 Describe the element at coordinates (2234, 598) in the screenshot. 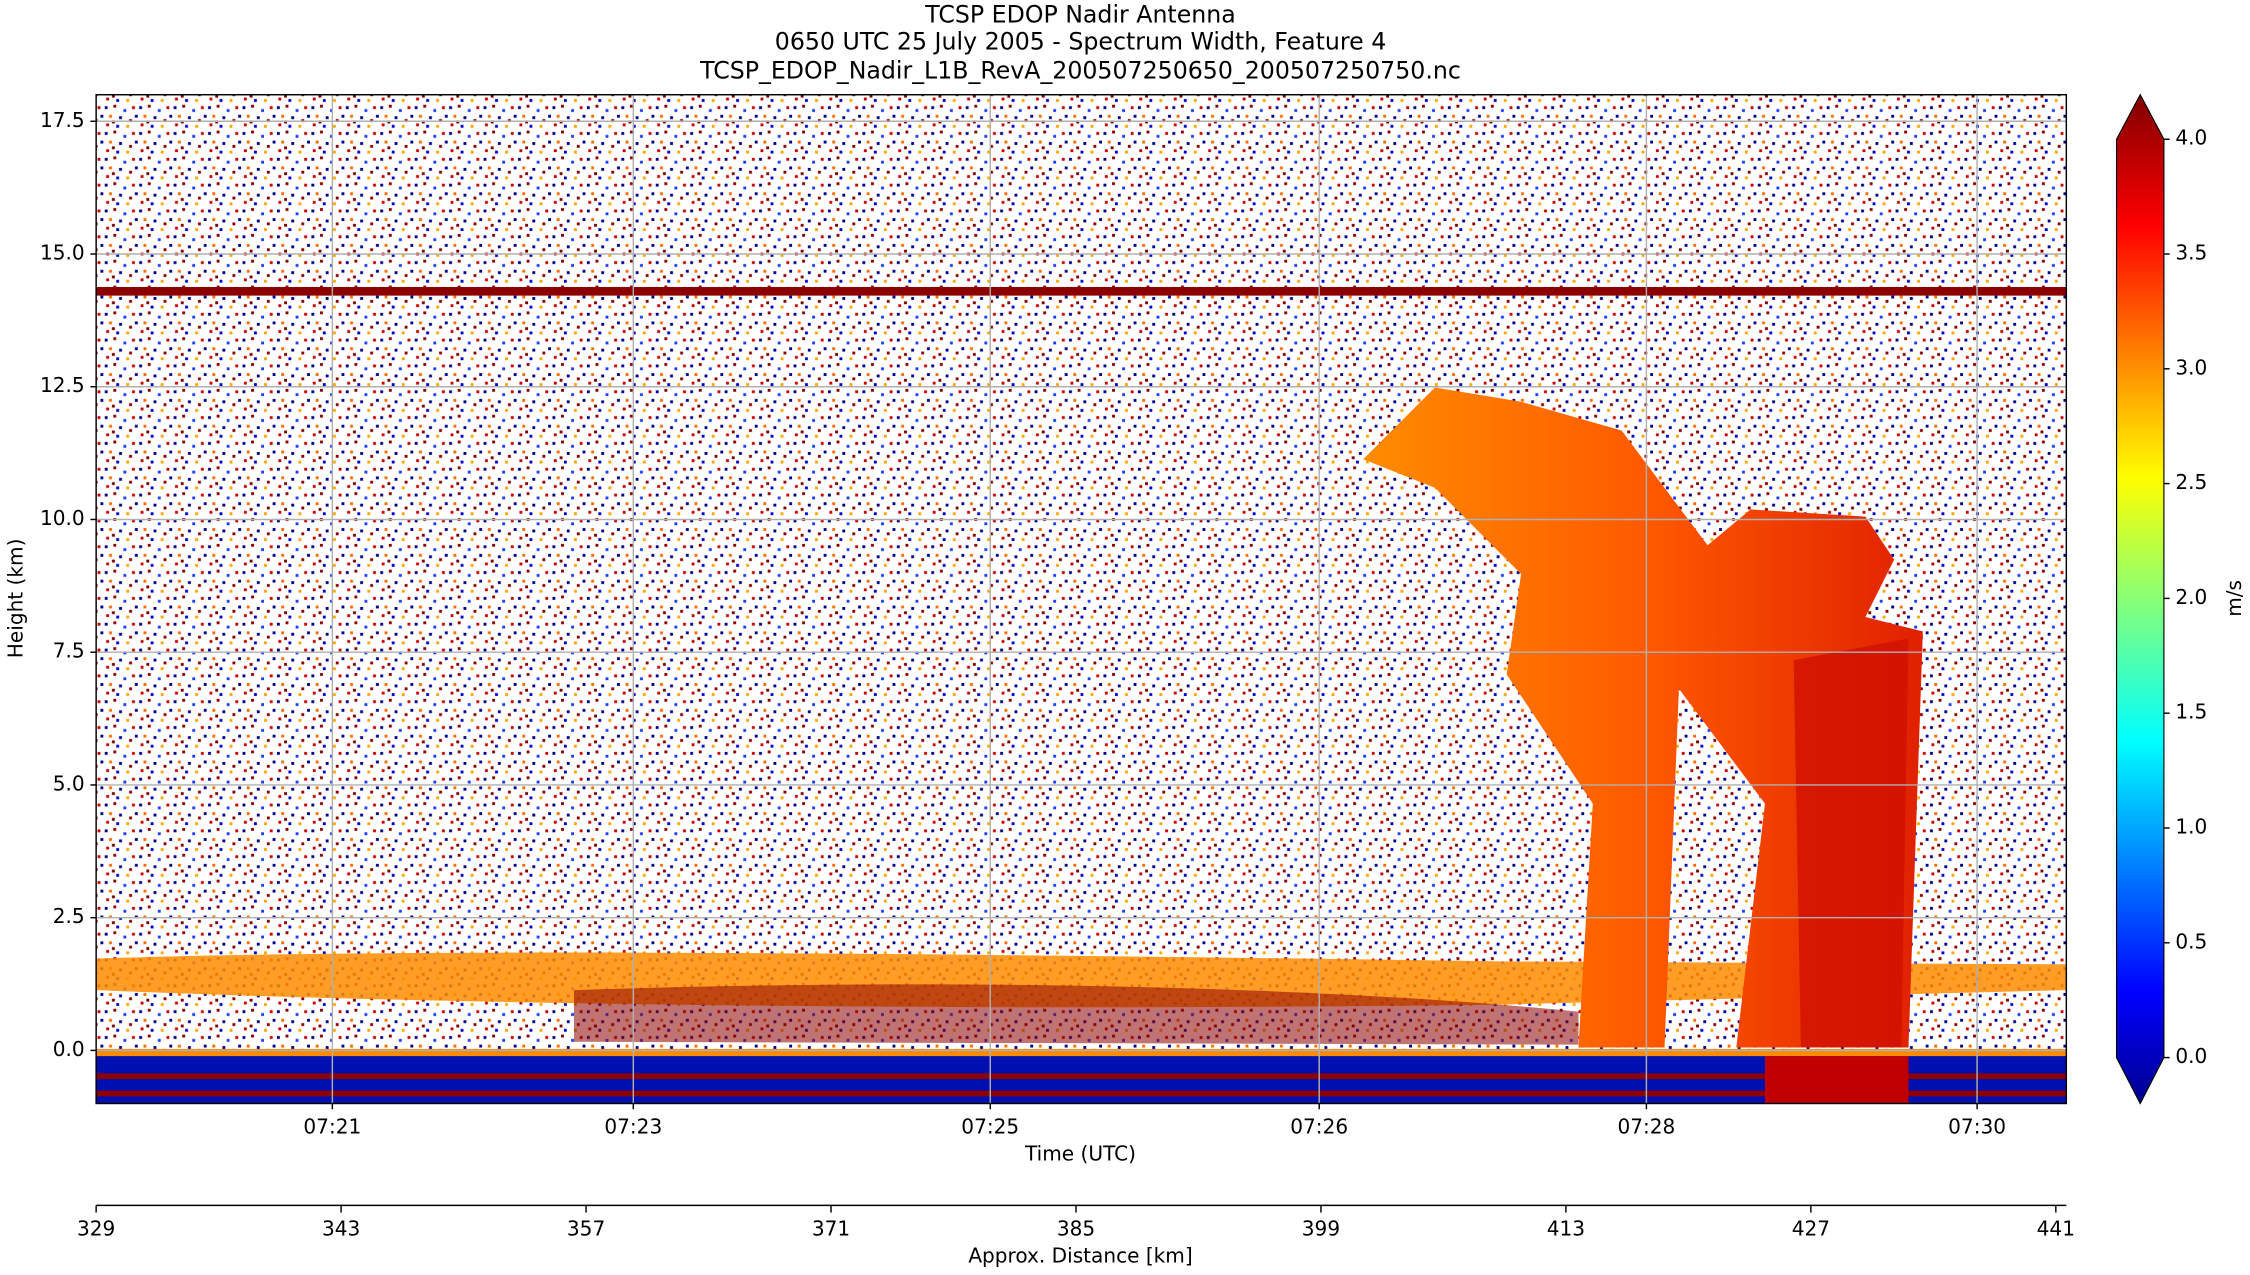

I see `colorbar-label: m/s` at that location.